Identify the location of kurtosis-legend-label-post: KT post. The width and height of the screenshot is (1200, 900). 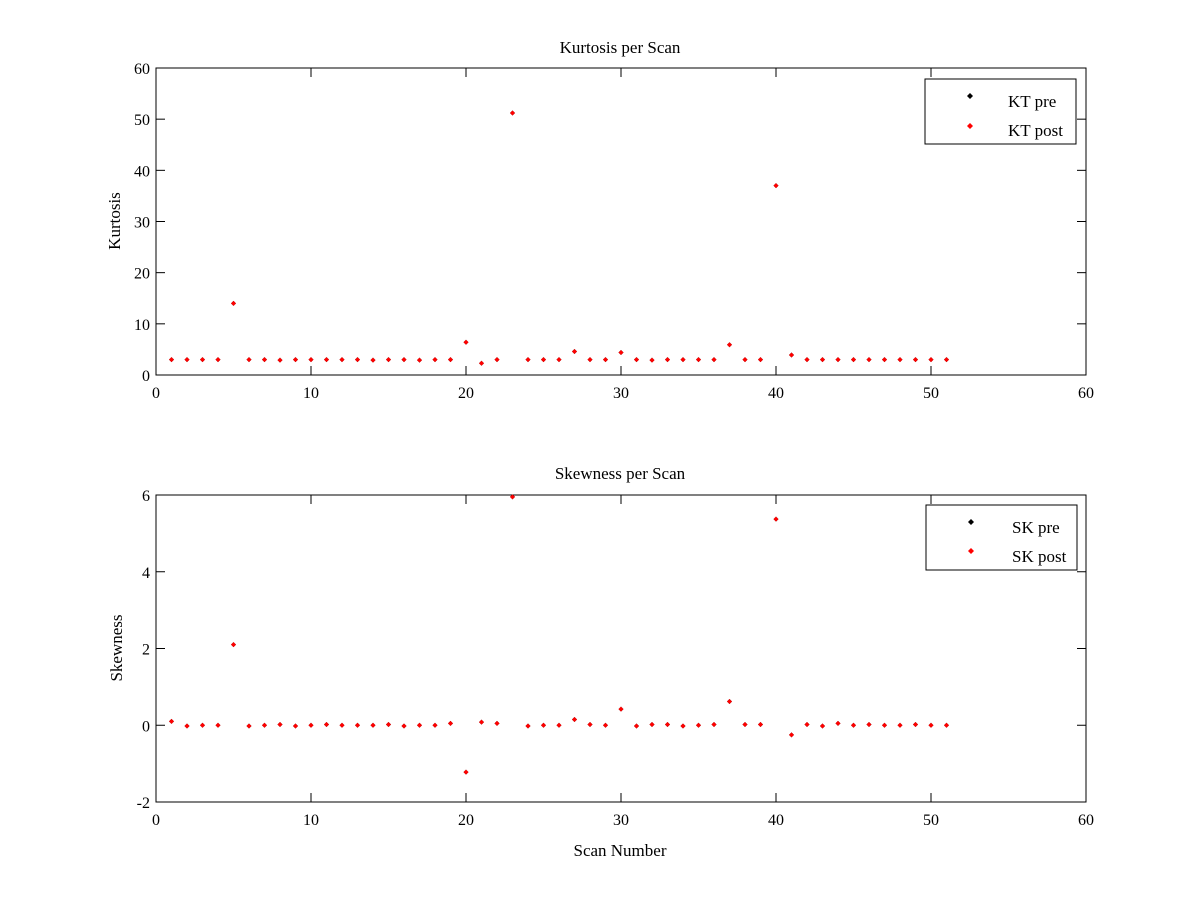
(1035, 130).